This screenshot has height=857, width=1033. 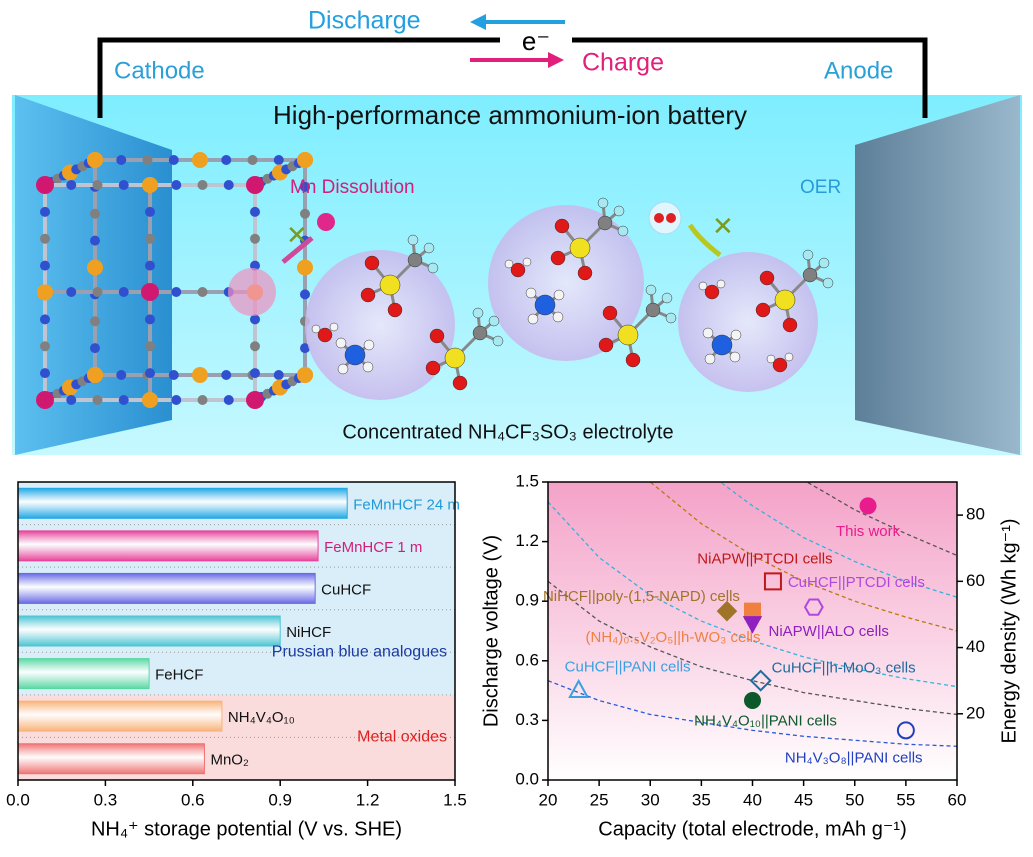 I want to click on y2-tick-label: 80, so click(x=975, y=514).